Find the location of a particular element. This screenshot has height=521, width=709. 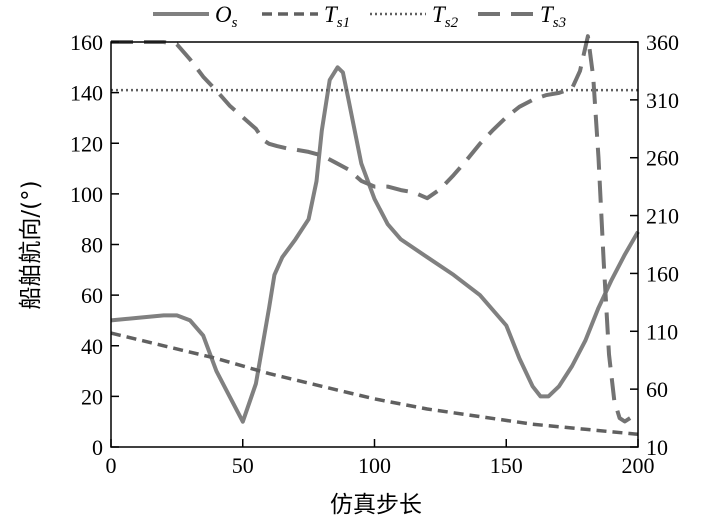

legend-label-sub: s3 is located at coordinates (559, 23).